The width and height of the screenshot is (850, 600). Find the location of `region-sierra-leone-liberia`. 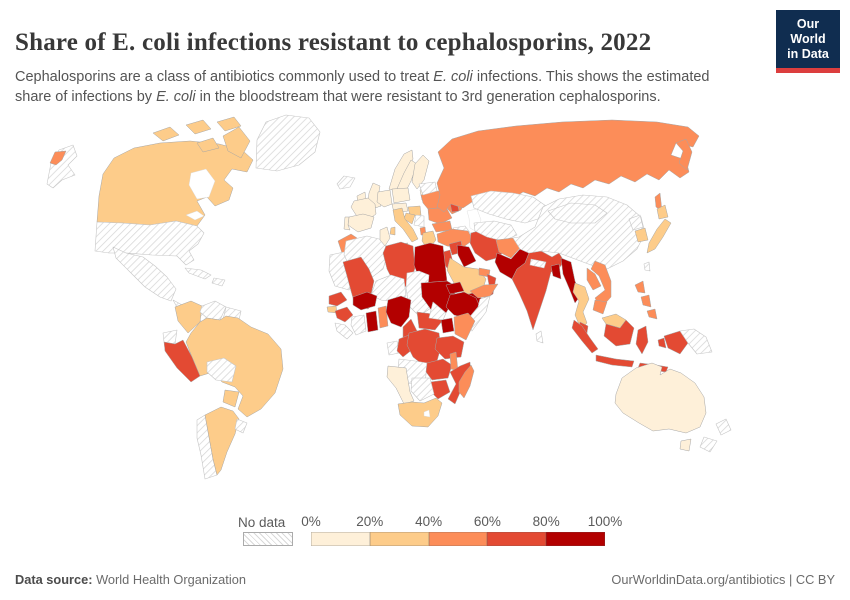

region-sierra-leone-liberia is located at coordinates (344, 331).